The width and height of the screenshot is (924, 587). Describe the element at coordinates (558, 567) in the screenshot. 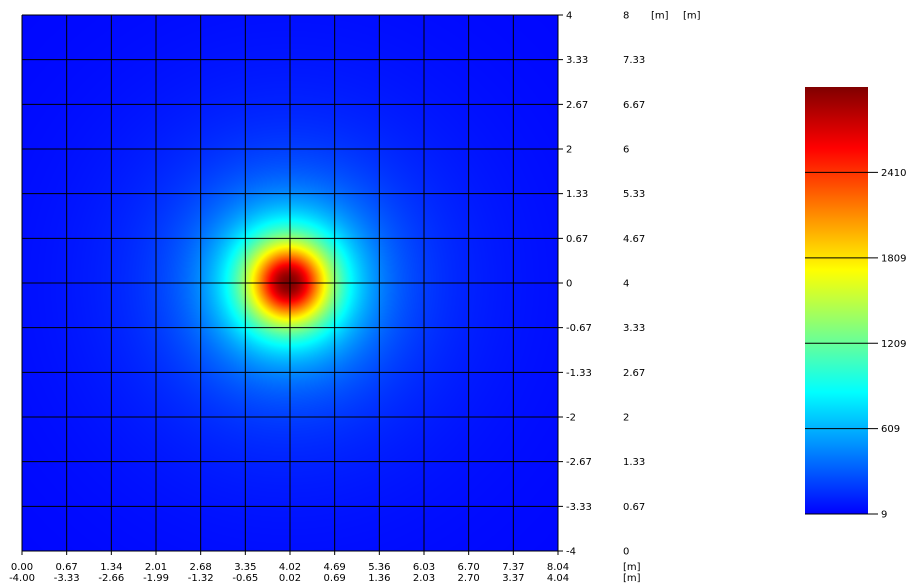

I see `x-tick-label-top: 8.04` at that location.